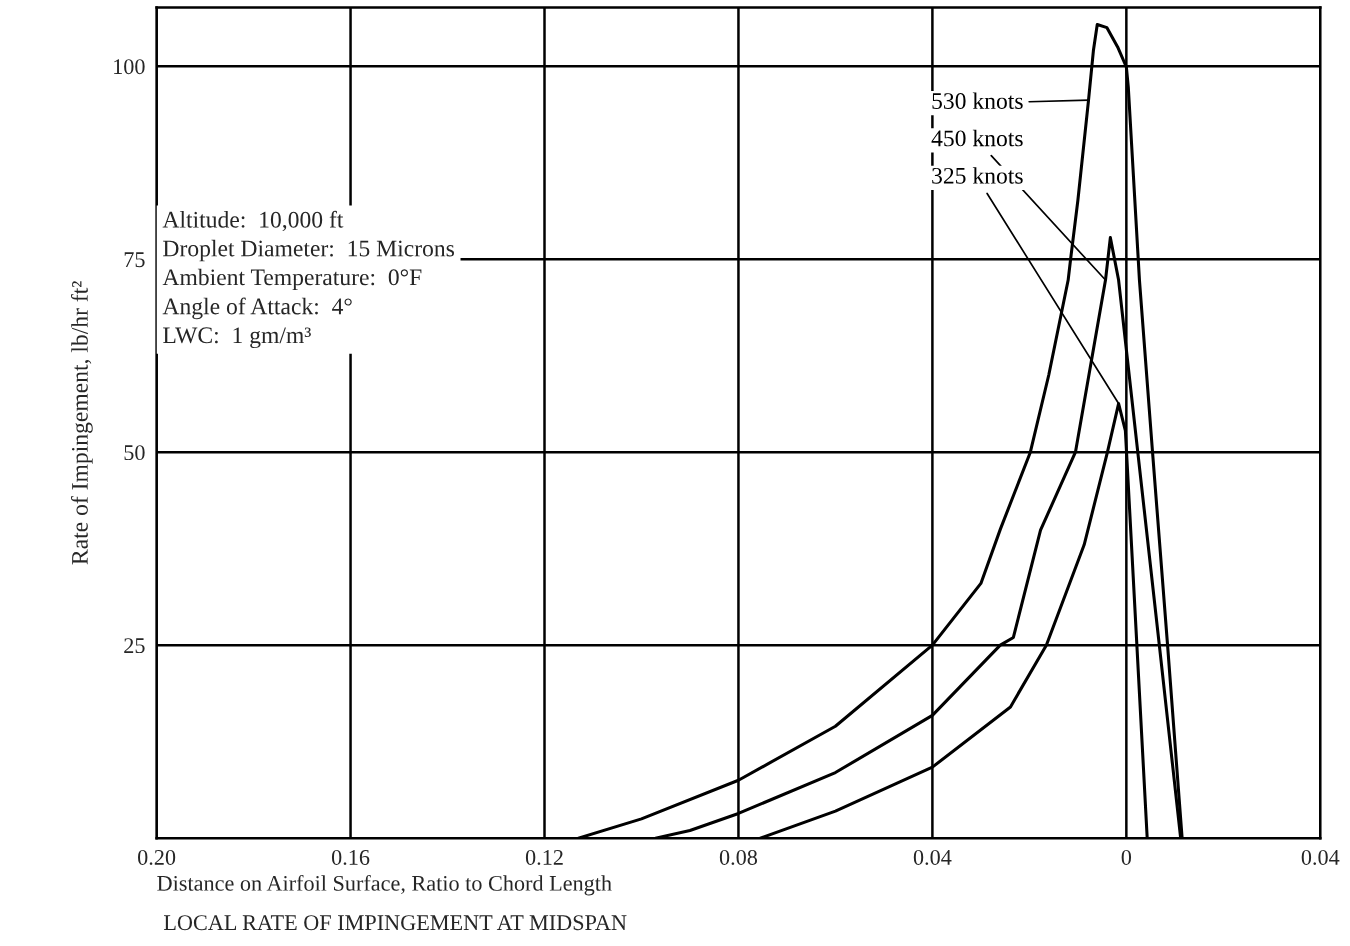  Describe the element at coordinates (134, 260) in the screenshot. I see `y-tick-label: 75` at that location.